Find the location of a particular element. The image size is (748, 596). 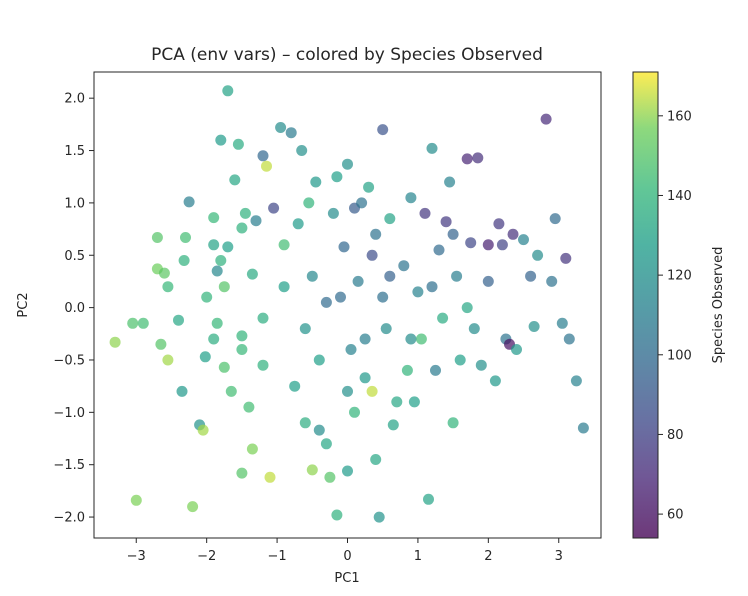

x-tick-label: 0 is located at coordinates (347, 556).